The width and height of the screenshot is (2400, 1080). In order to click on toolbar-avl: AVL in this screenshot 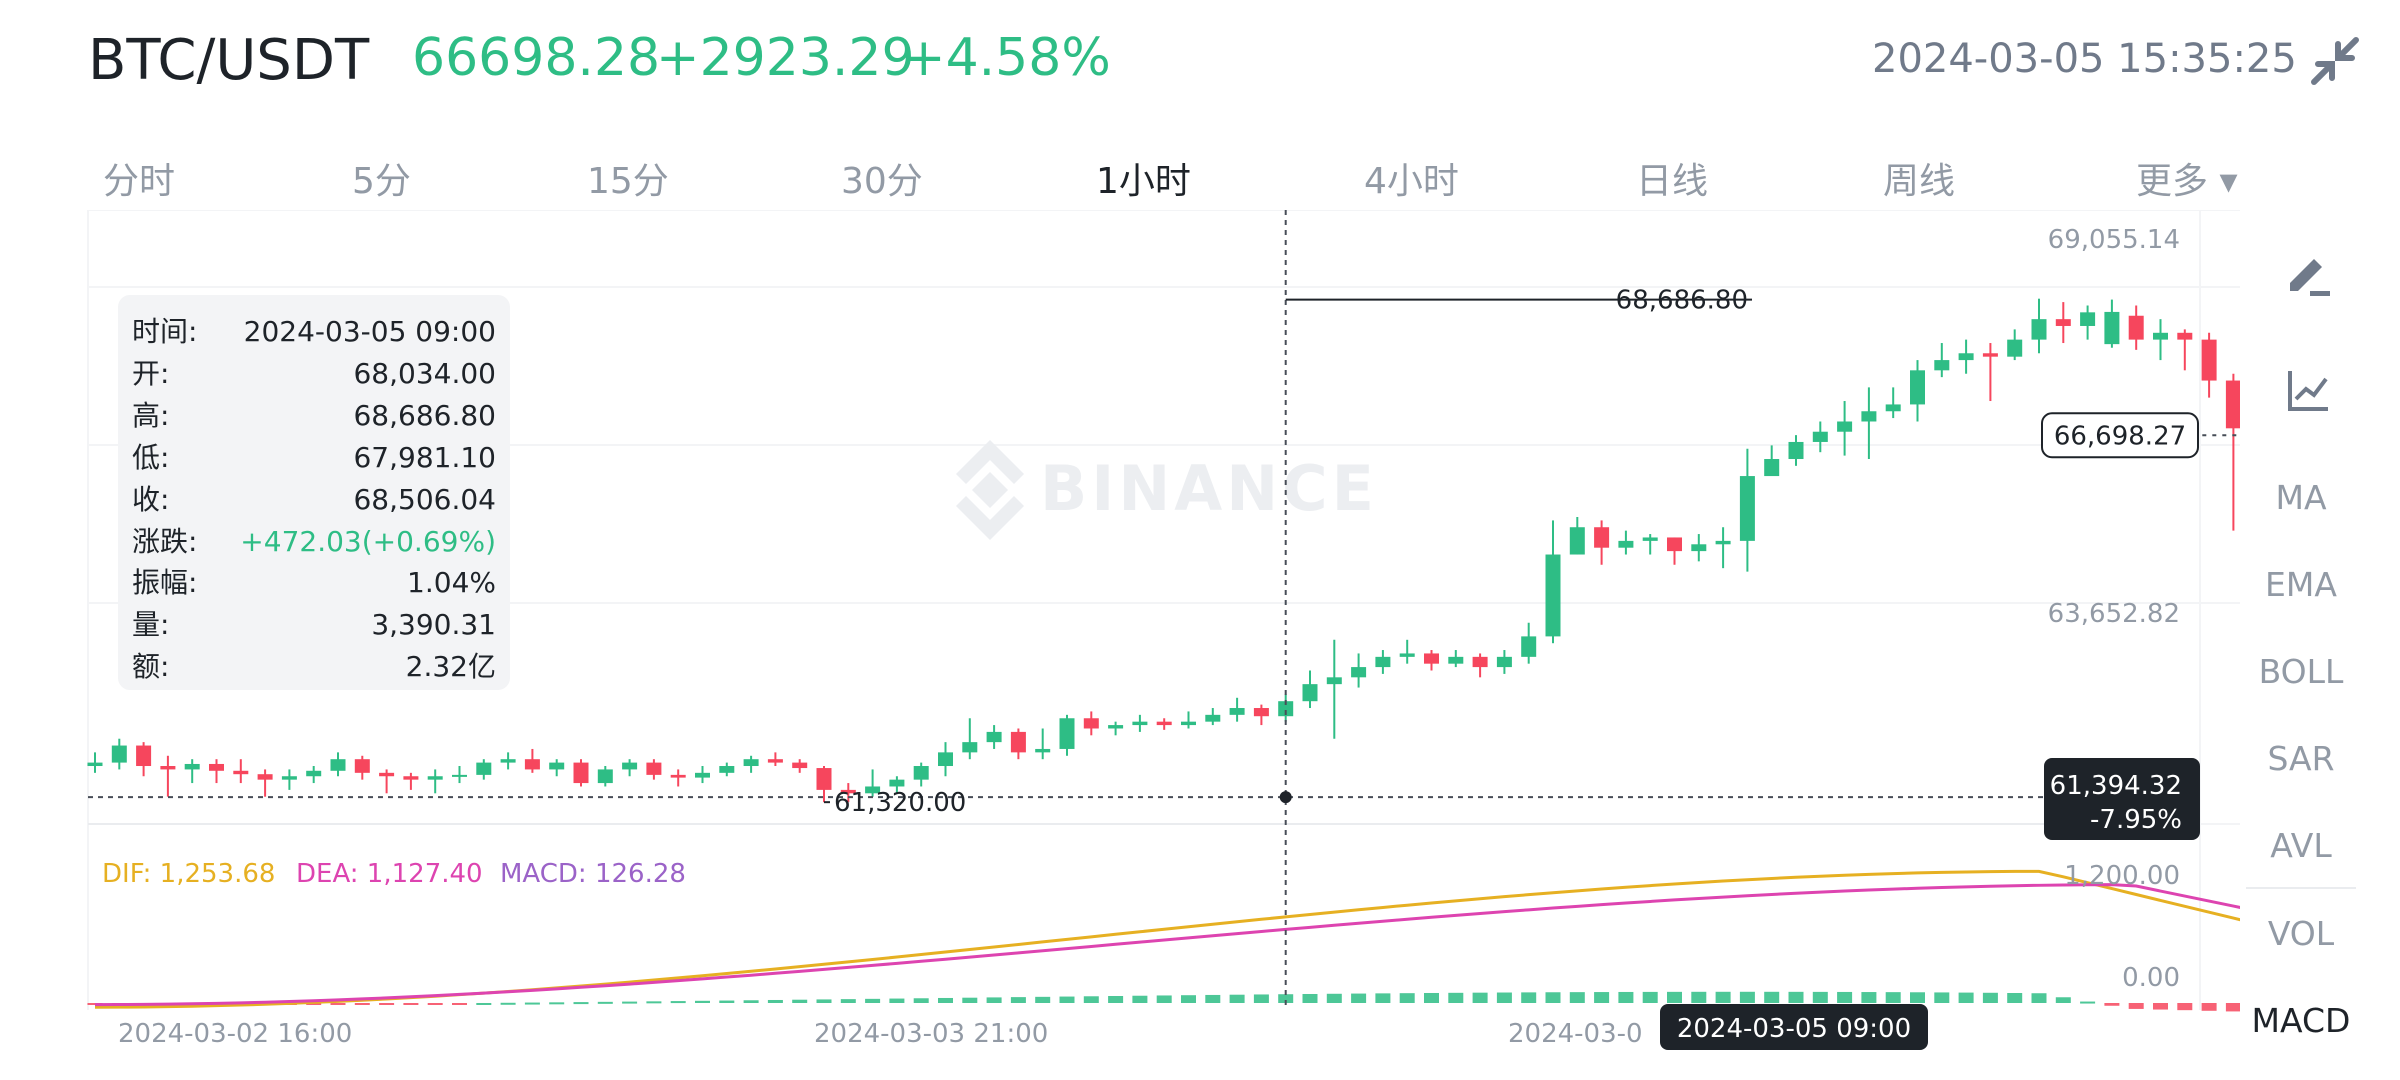, I will do `click(2301, 845)`.